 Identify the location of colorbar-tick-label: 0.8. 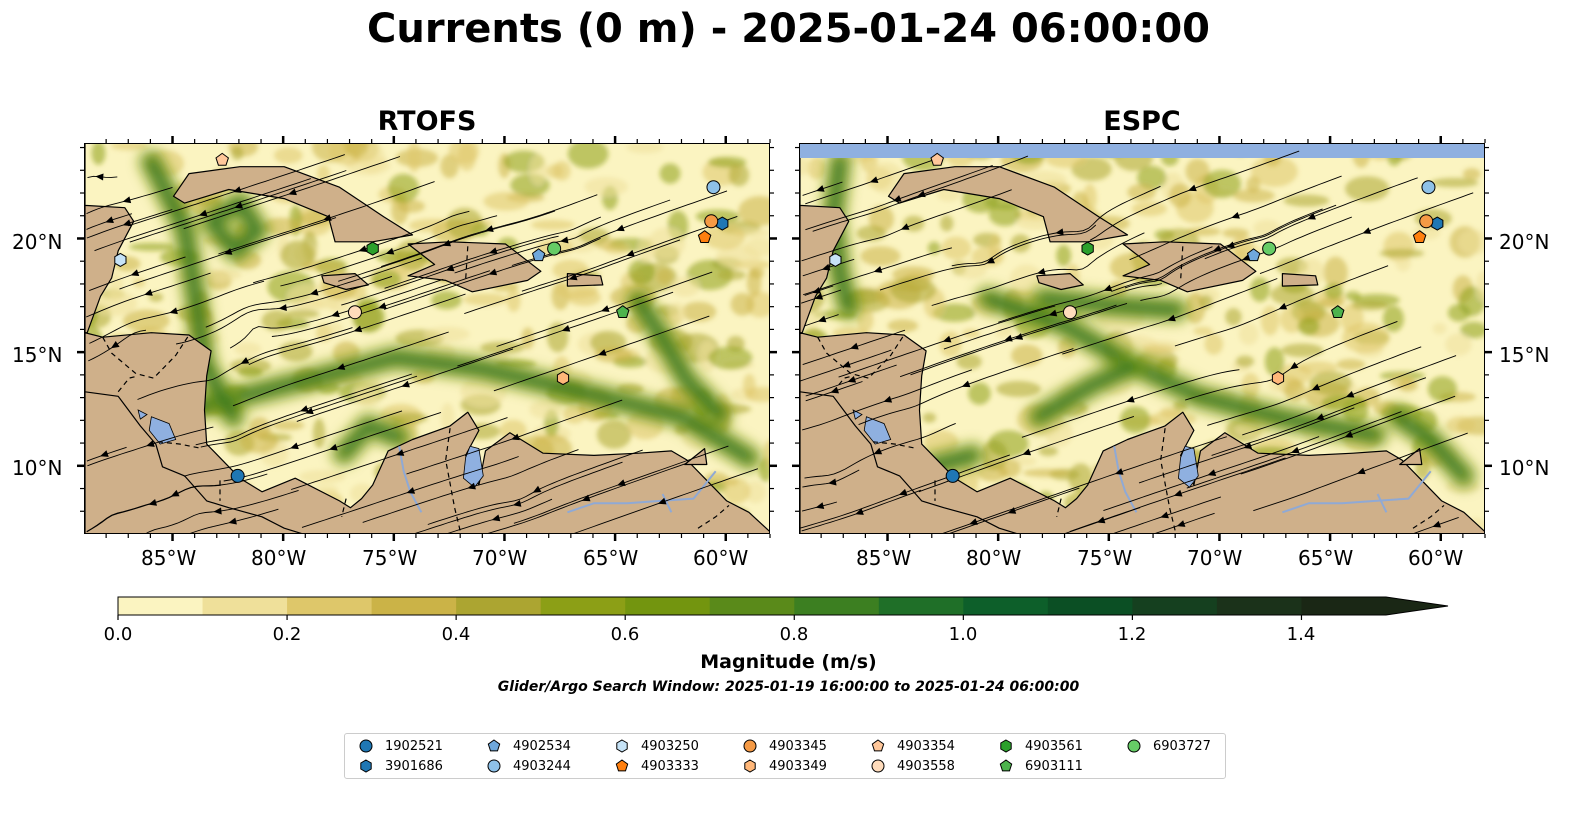
(794, 634).